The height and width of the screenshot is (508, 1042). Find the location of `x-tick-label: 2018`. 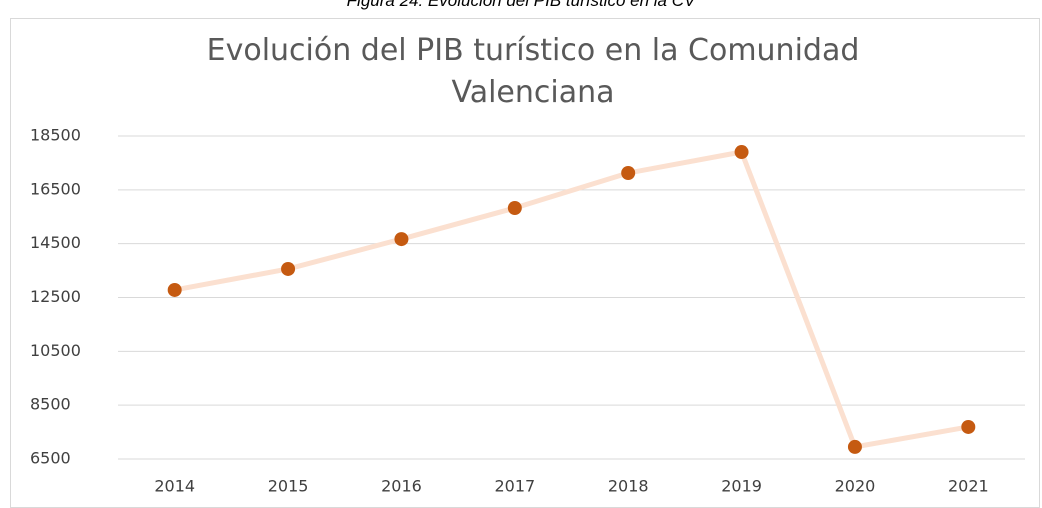

x-tick-label: 2018 is located at coordinates (628, 486).